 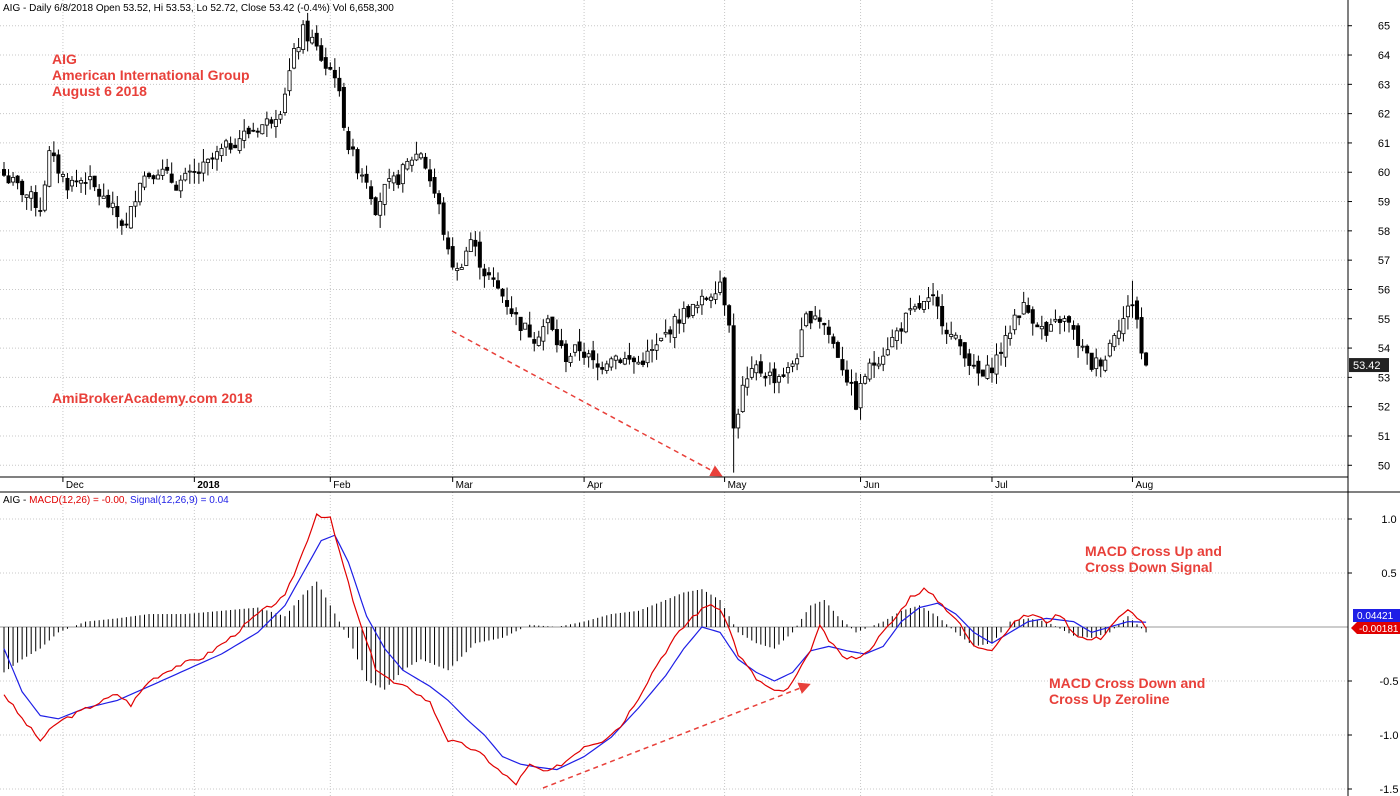 What do you see at coordinates (78, 500) in the screenshot?
I see `macd-header-label: MACD(12,26) = -0.00,` at bounding box center [78, 500].